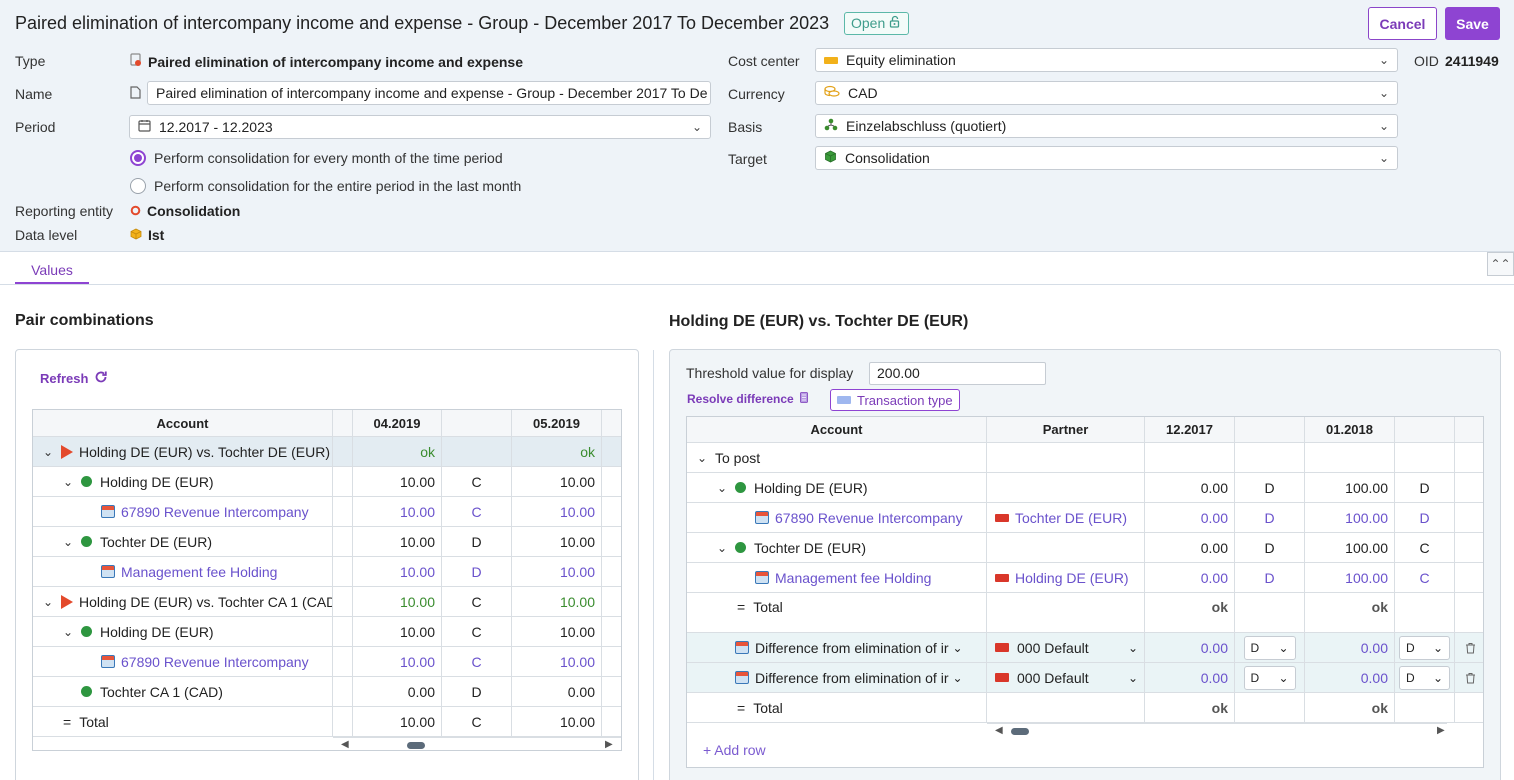 Image resolution: width=1514 pixels, height=780 pixels. What do you see at coordinates (135, 92) in the screenshot?
I see `document-icon` at bounding box center [135, 92].